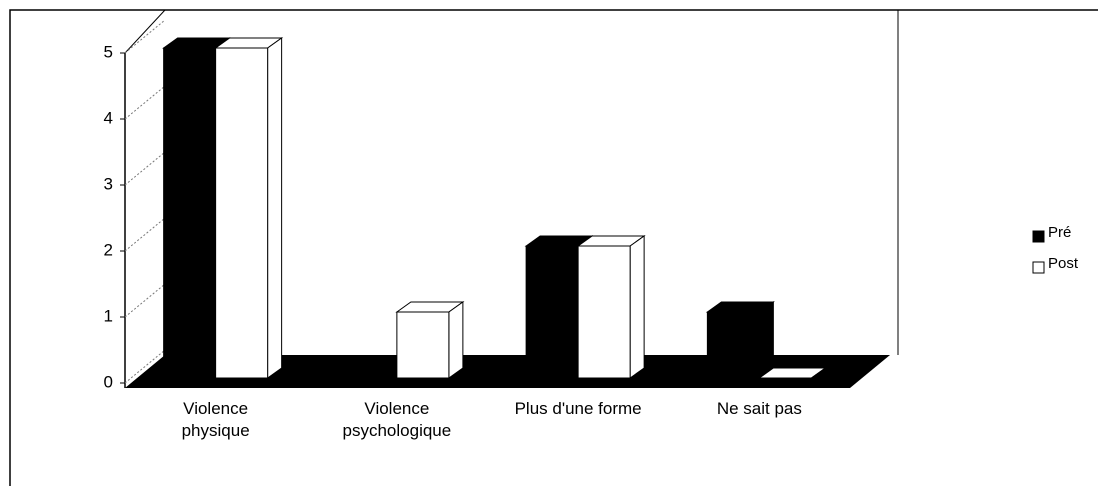 This screenshot has height=493, width=1098. Describe the element at coordinates (578, 408) in the screenshot. I see `x-tick-label: Plus d'une forme` at that location.